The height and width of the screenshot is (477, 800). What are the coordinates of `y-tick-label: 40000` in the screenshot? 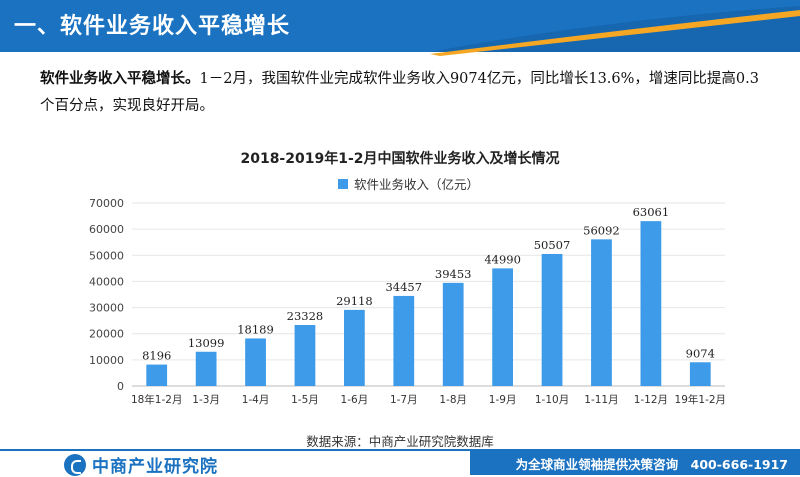 It's located at (106, 281).